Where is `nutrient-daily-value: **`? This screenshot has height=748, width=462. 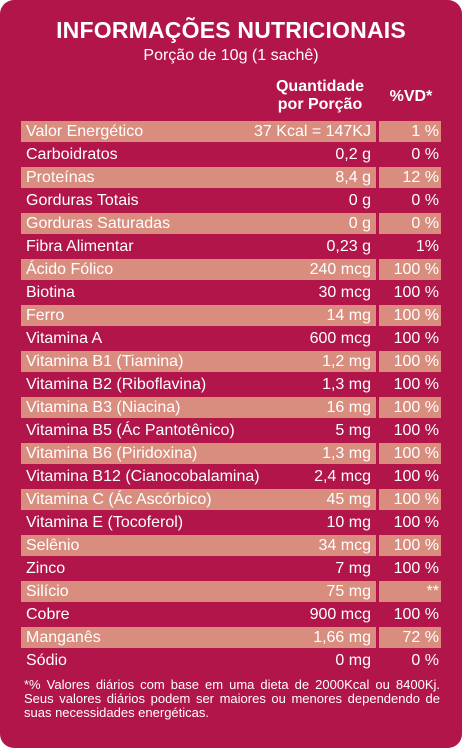
nutrient-daily-value: ** is located at coordinates (432, 591).